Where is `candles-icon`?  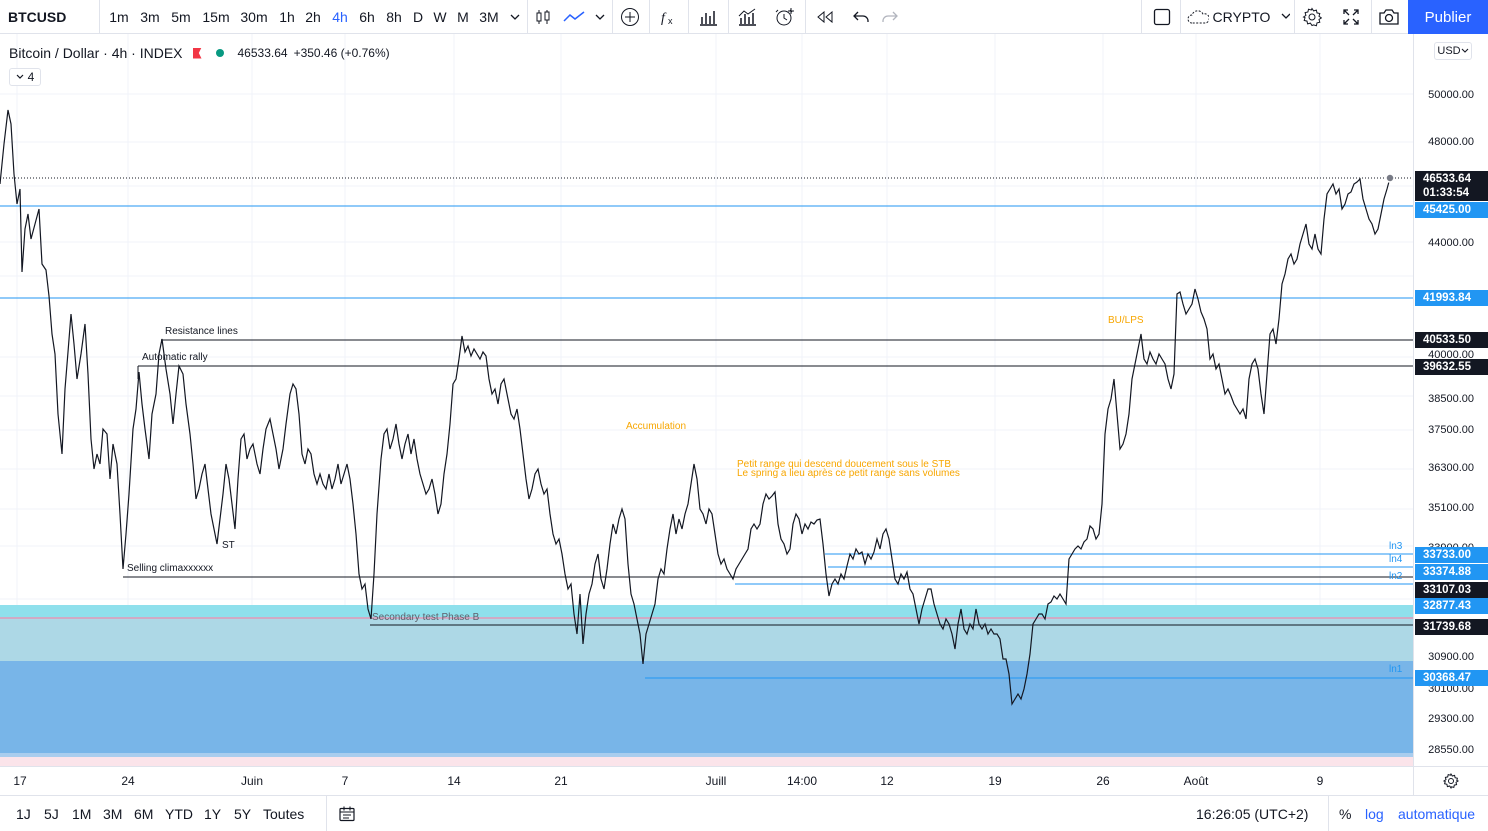
candles-icon is located at coordinates (543, 17).